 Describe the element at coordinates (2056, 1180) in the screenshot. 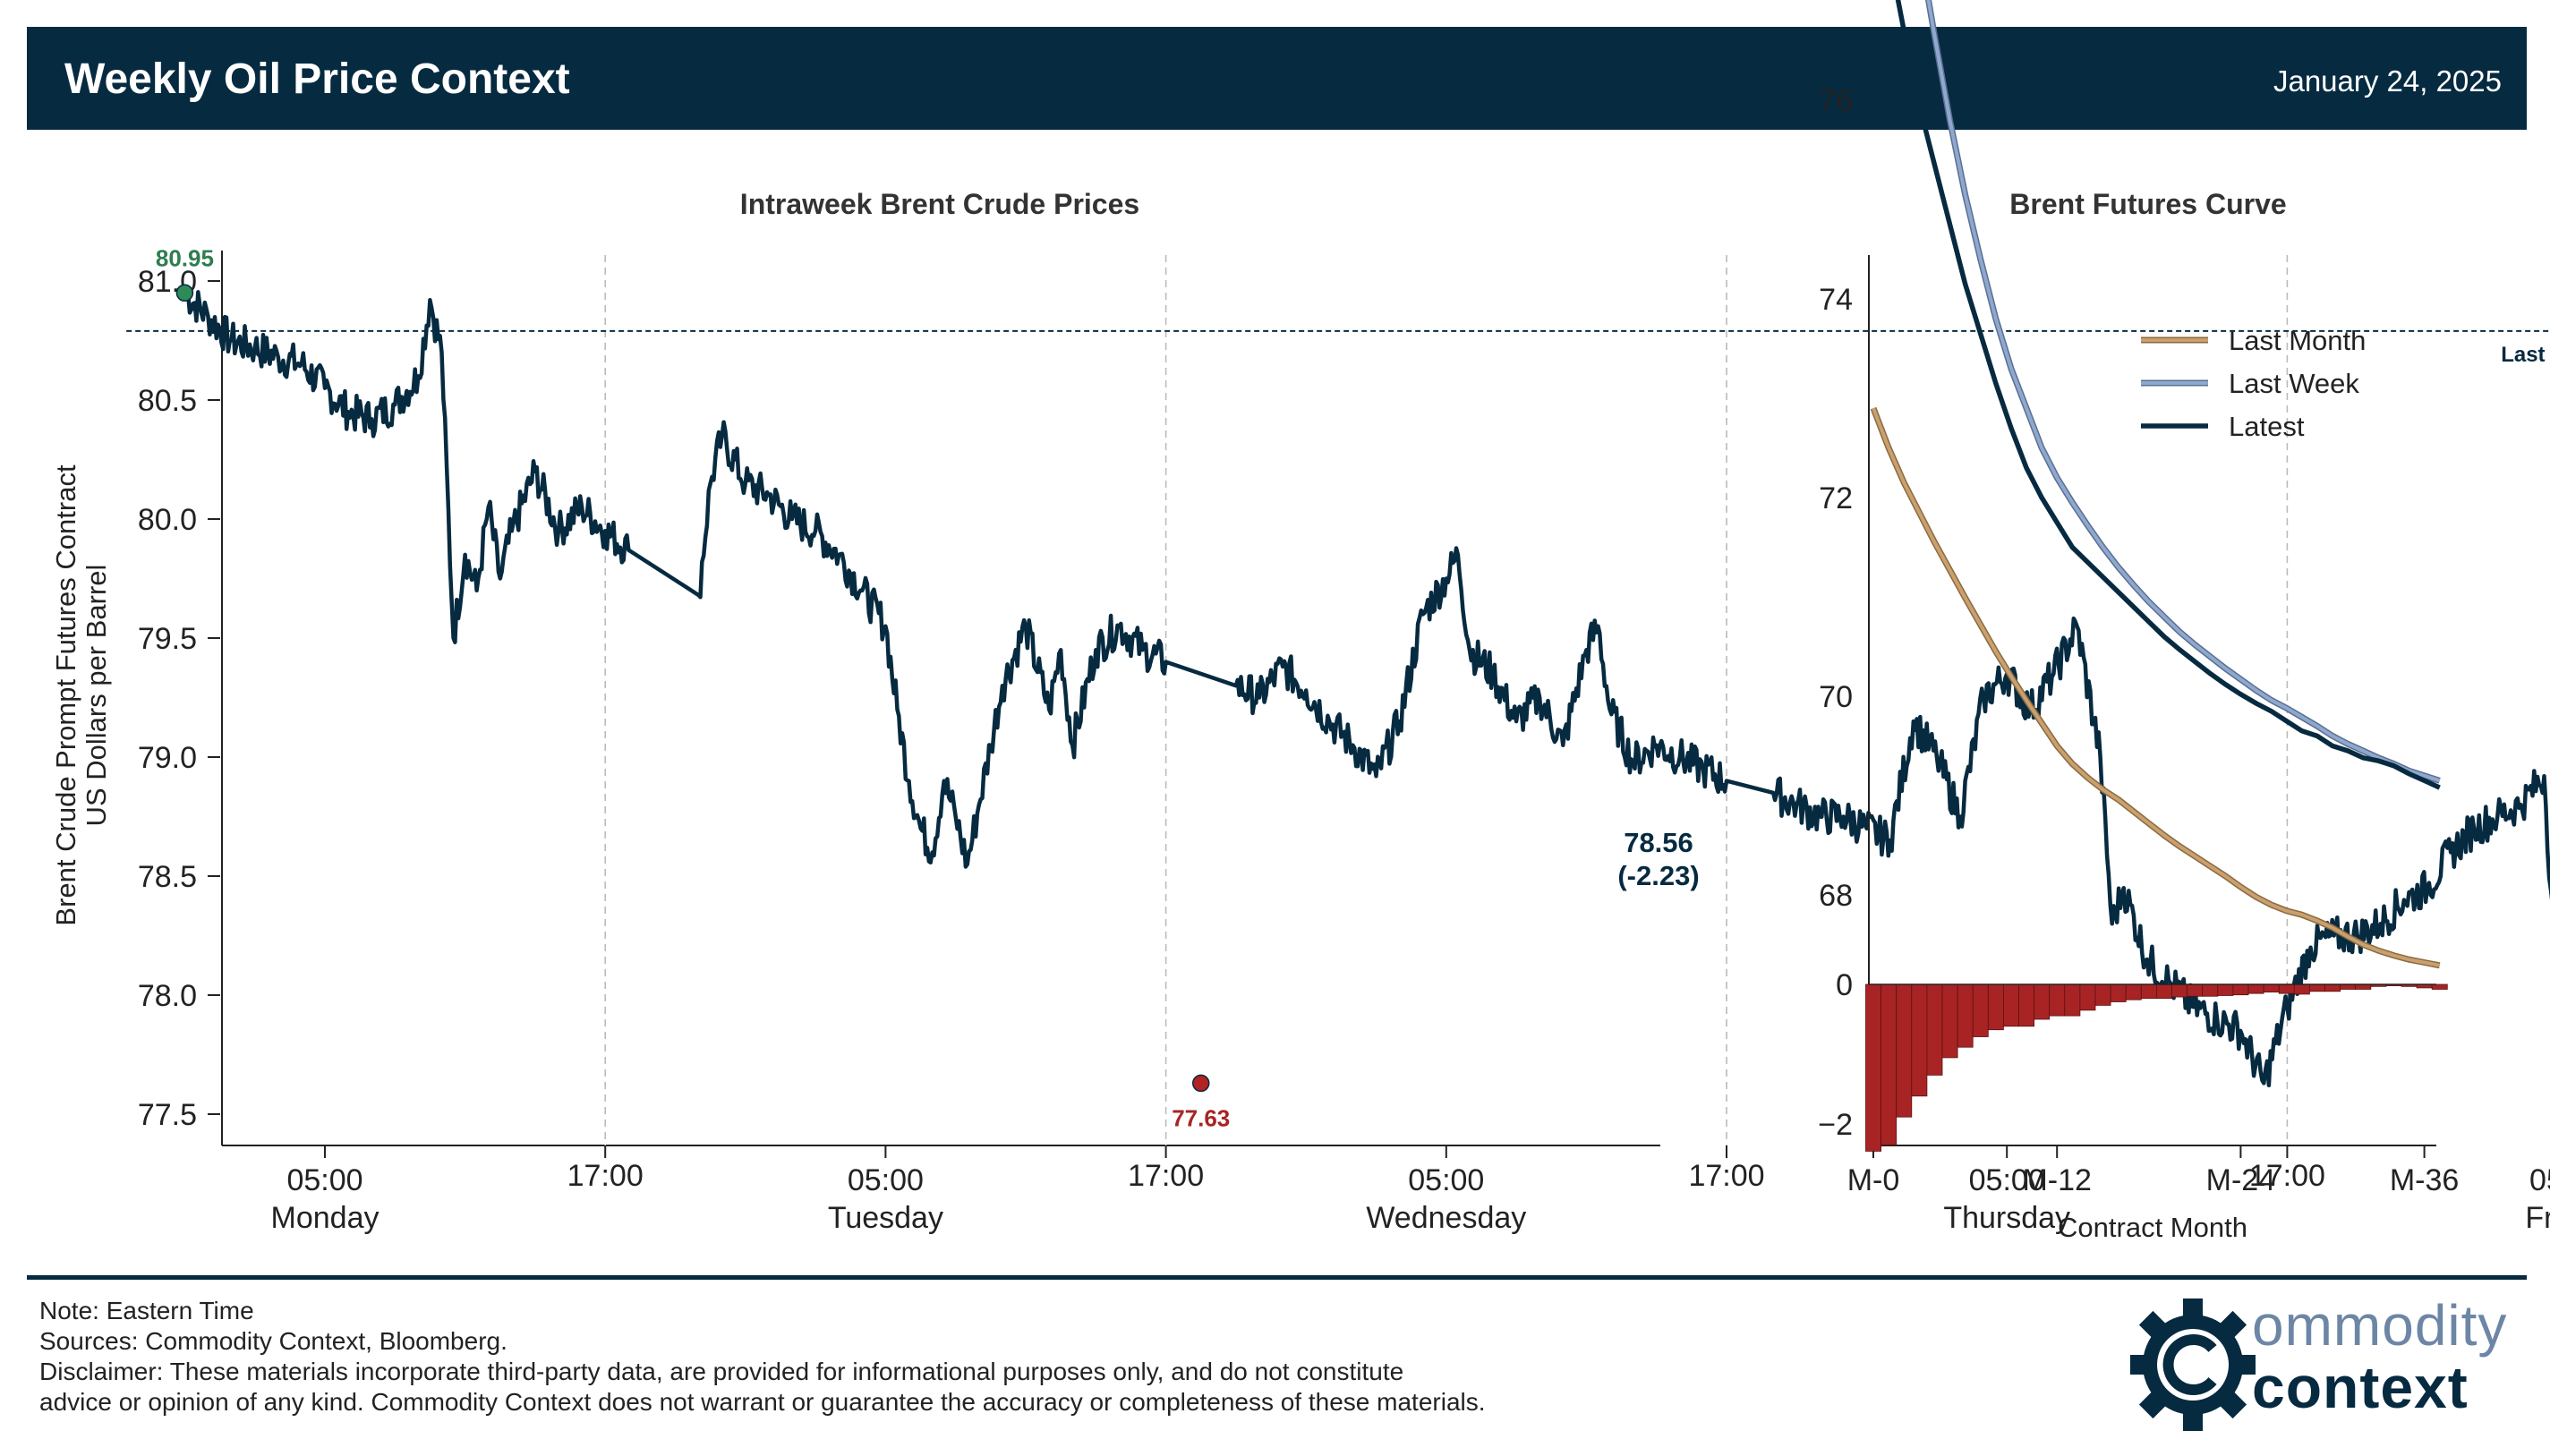

I see `curve-x-tick-label: M-12` at that location.